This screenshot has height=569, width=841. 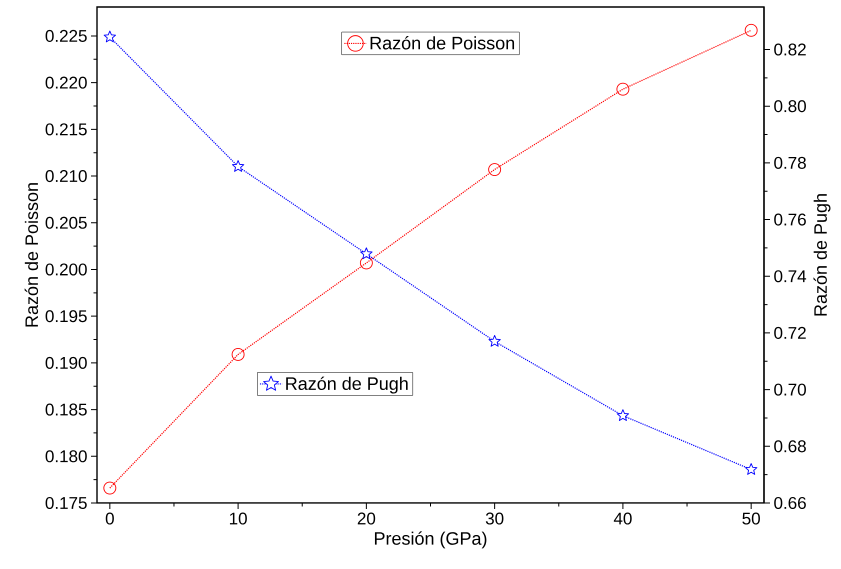 What do you see at coordinates (495, 518) in the screenshot?
I see `x-tick-label: 30` at bounding box center [495, 518].